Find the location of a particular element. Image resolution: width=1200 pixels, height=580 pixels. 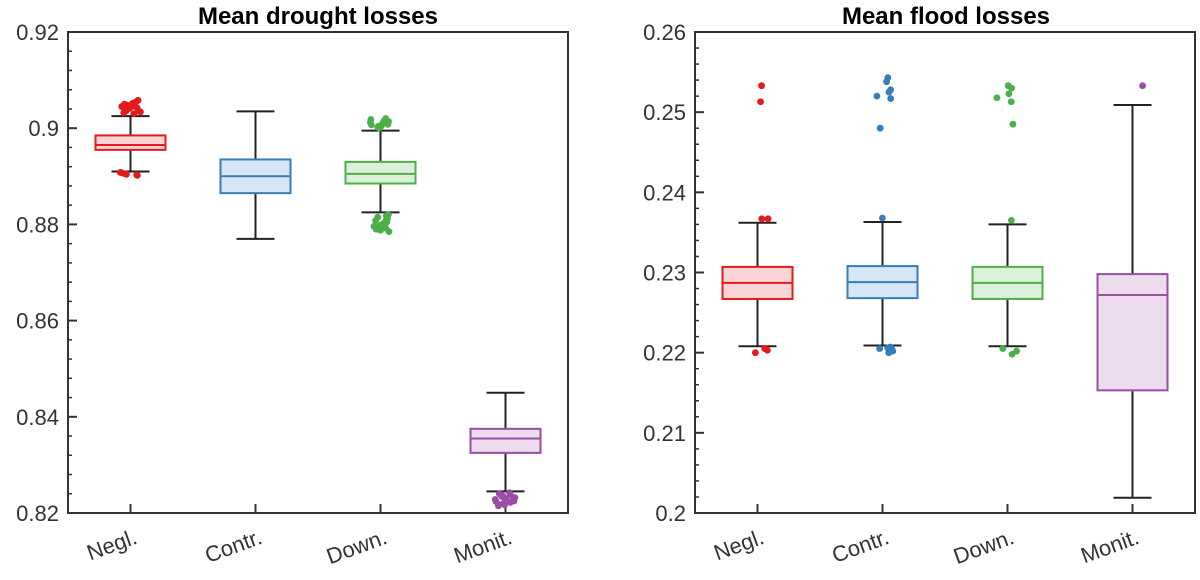

chart-title-flood: Mean flood losses is located at coordinates (946, 16).